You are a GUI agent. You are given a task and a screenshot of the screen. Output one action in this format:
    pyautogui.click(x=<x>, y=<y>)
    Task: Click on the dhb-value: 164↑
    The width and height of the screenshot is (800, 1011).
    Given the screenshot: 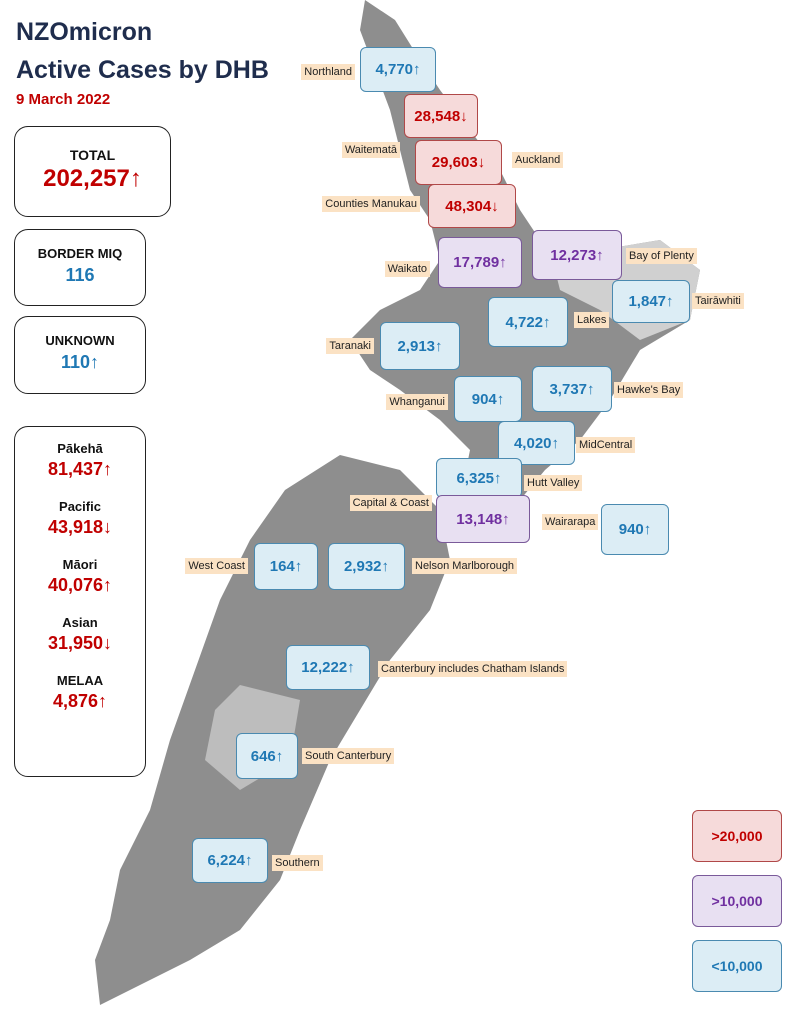 What is the action you would take?
    pyautogui.click(x=286, y=566)
    